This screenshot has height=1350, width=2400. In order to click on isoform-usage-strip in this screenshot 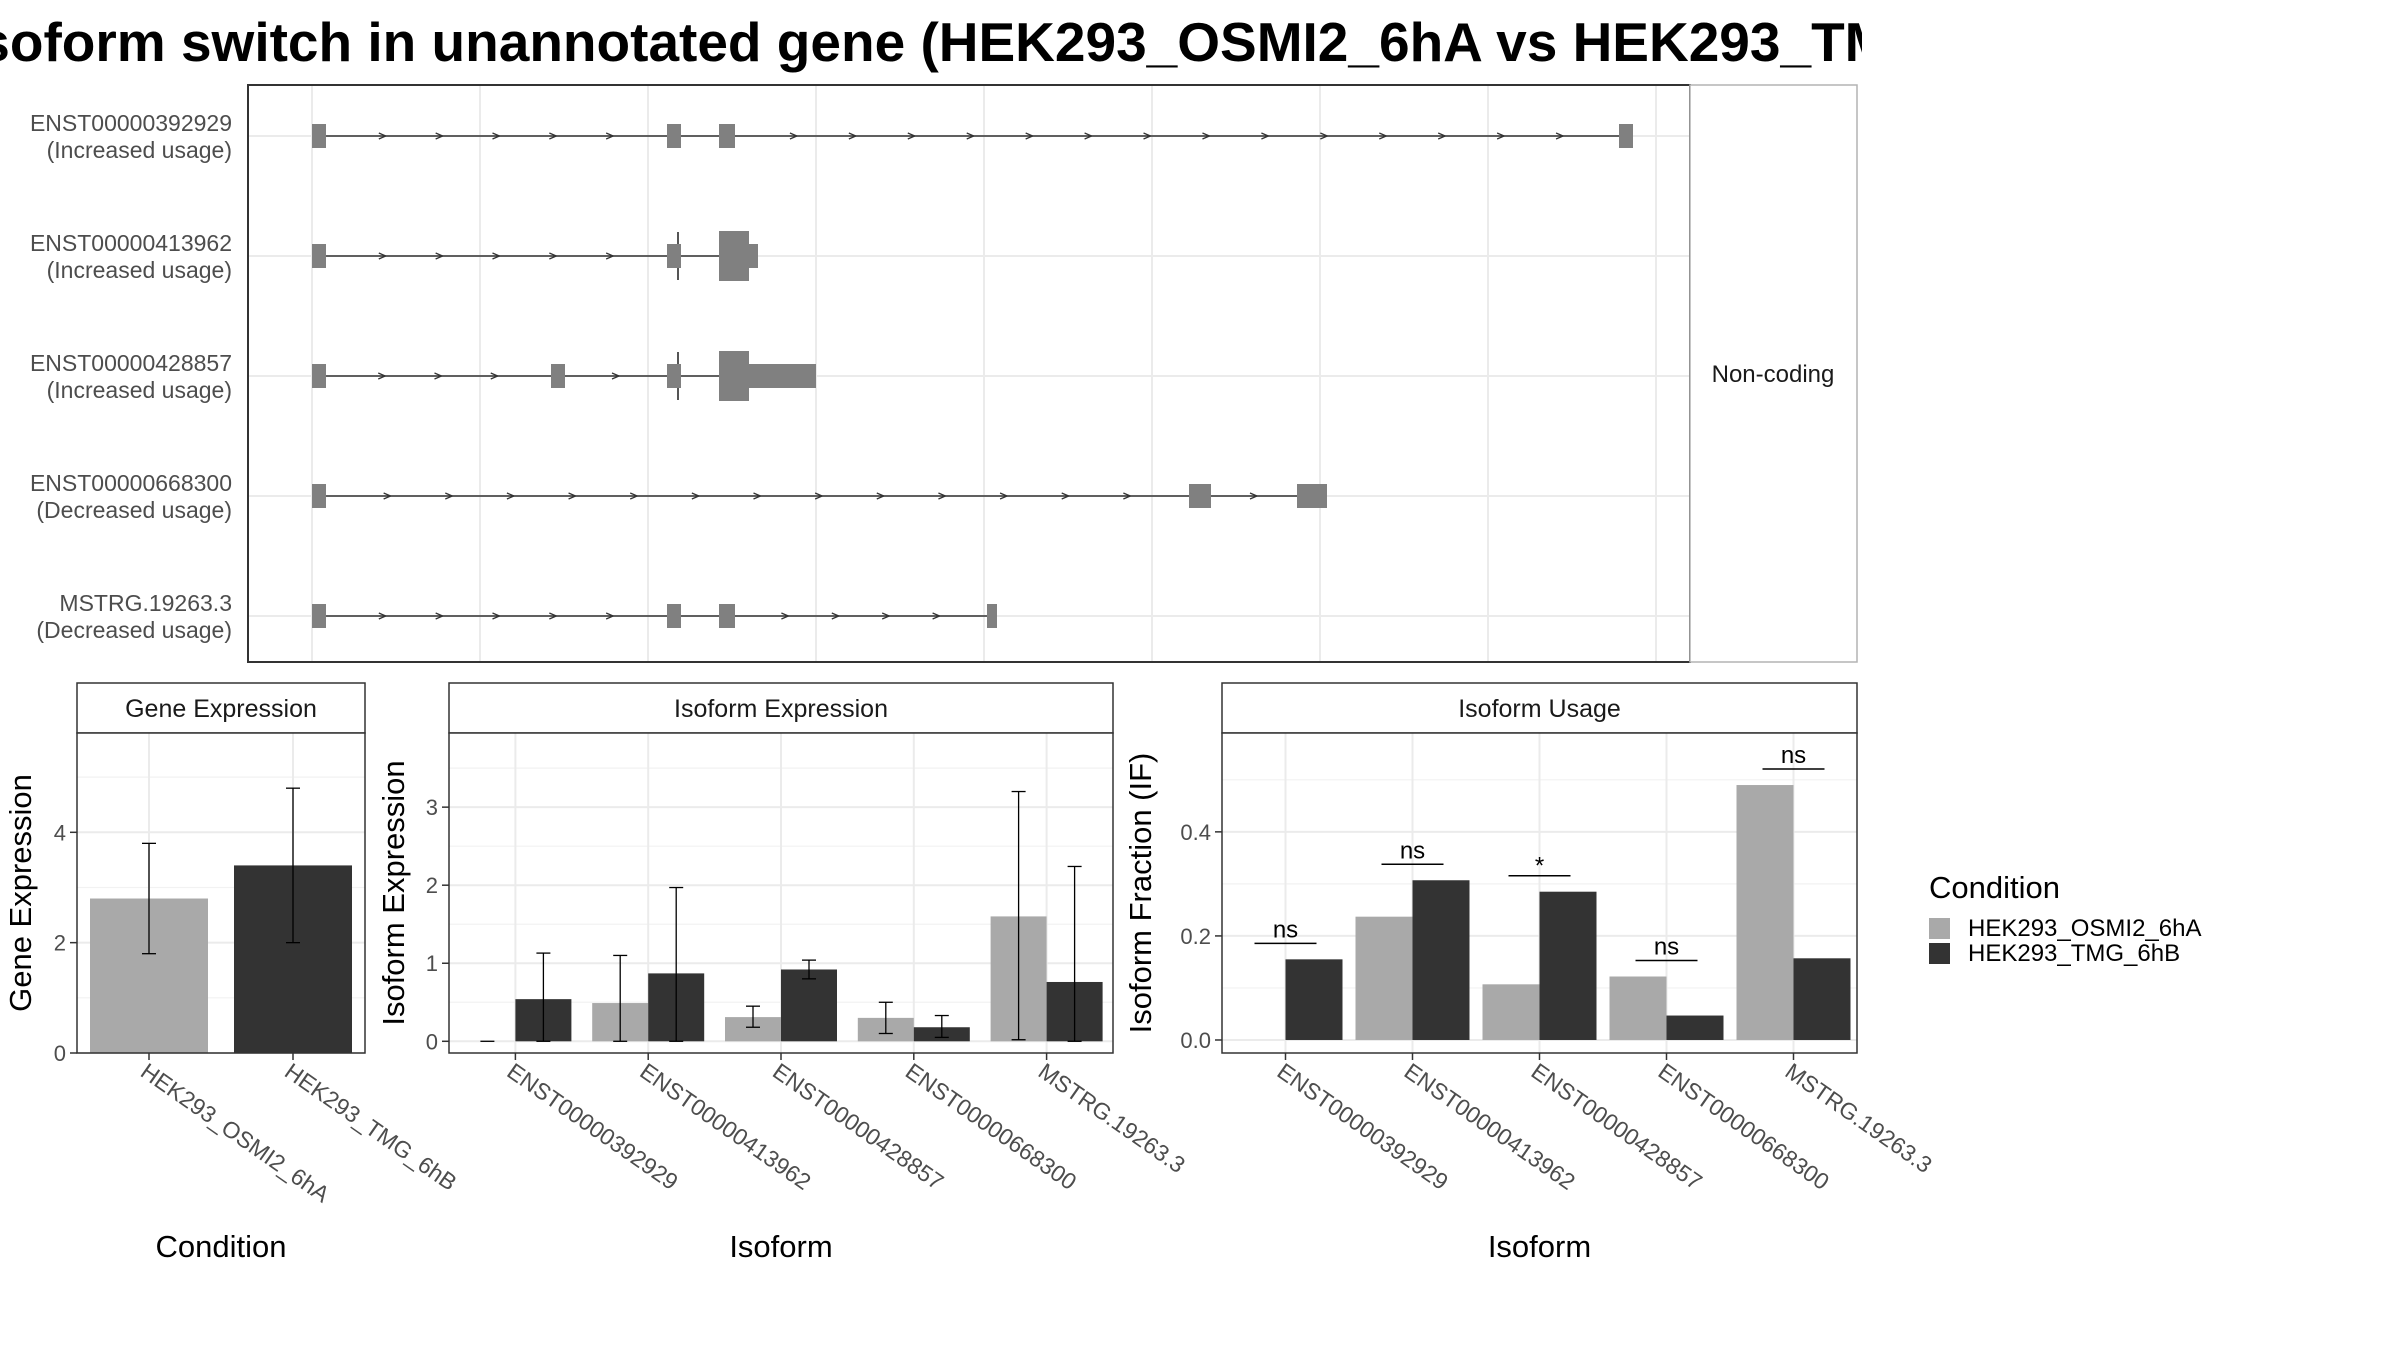, I will do `click(1539, 708)`.